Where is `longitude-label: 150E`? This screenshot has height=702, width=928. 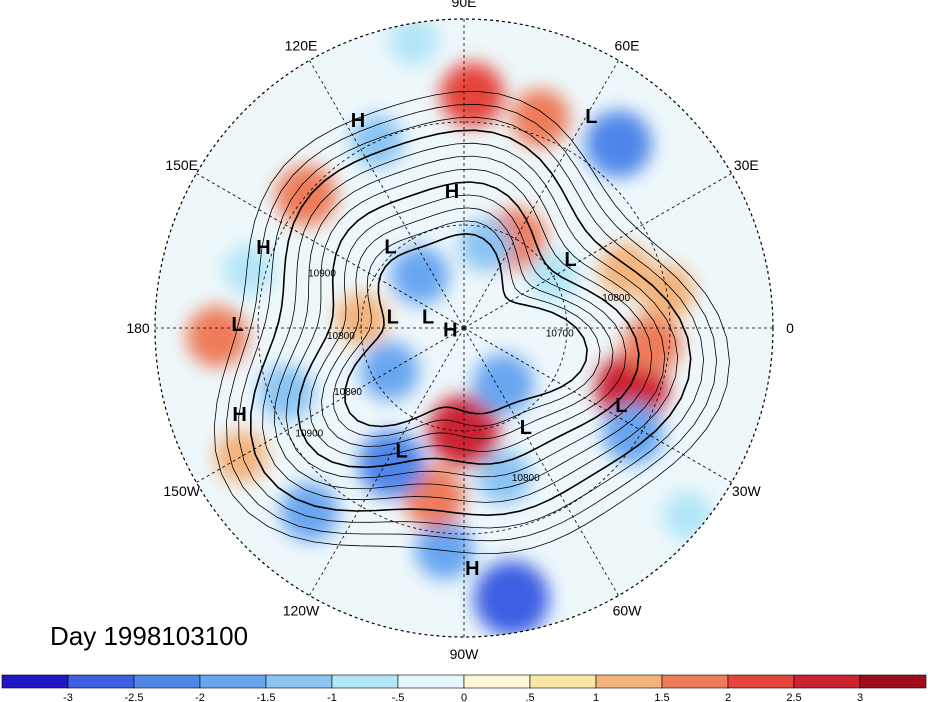
longitude-label: 150E is located at coordinates (181, 165).